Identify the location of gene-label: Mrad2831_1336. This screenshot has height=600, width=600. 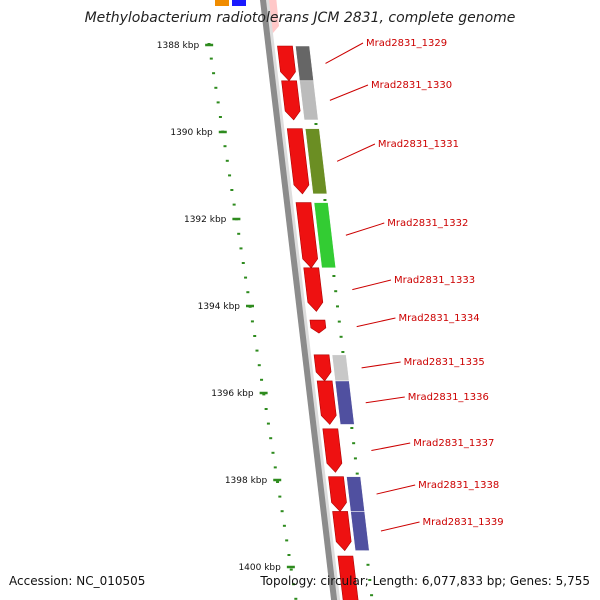
(448, 397).